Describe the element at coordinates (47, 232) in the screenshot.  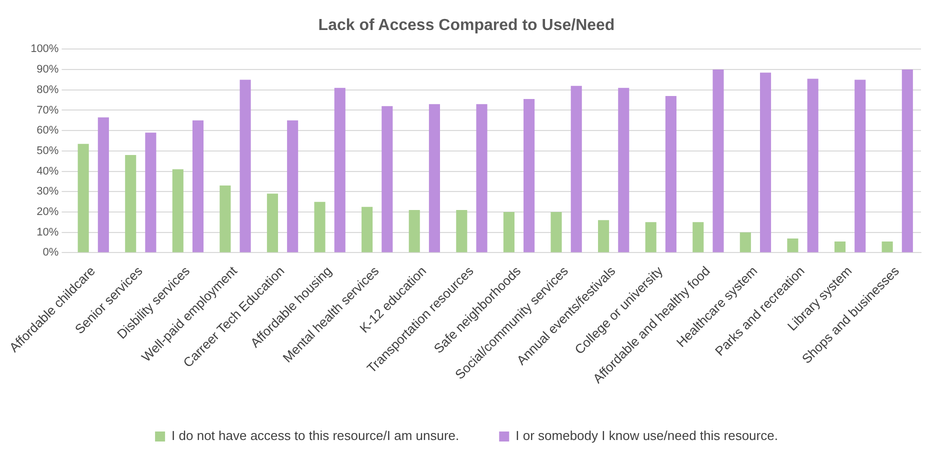
I see `y-tick-label: 10%` at that location.